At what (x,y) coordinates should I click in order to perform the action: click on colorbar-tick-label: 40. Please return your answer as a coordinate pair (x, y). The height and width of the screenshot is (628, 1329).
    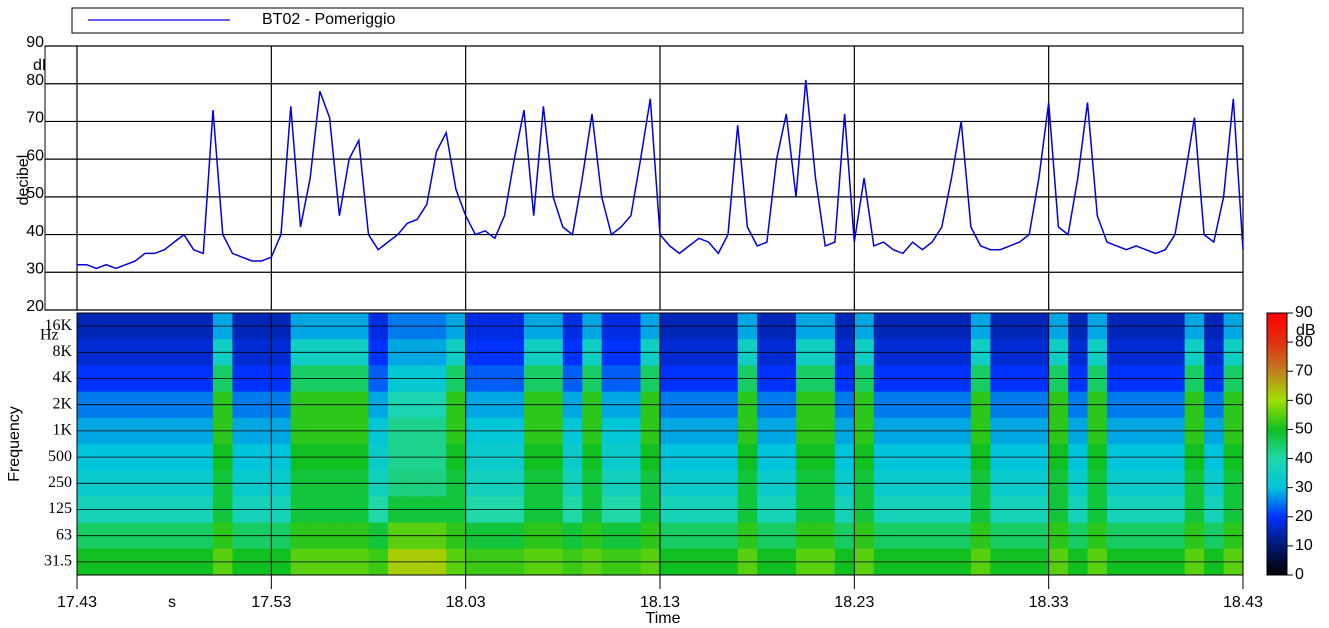
    Looking at the image, I should click on (1304, 458).